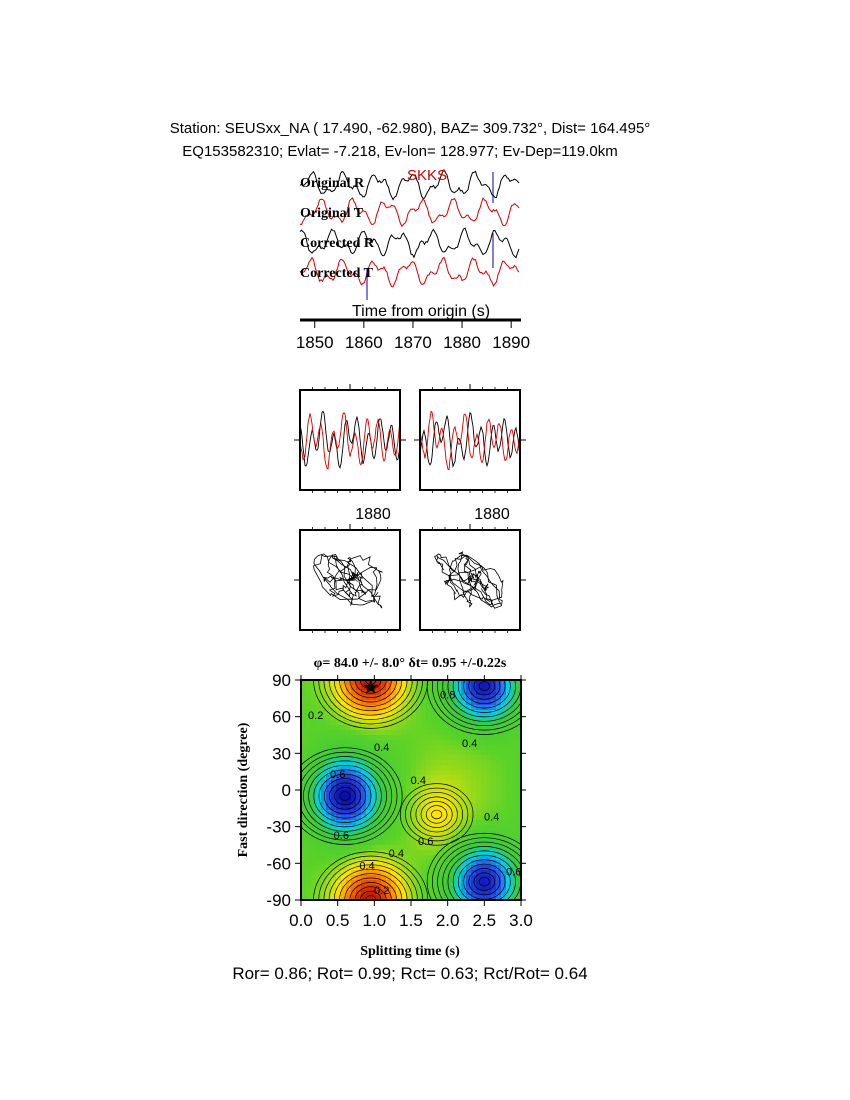 This screenshot has width=850, height=1100. I want to click on contour-label: 0.4, so click(381, 748).